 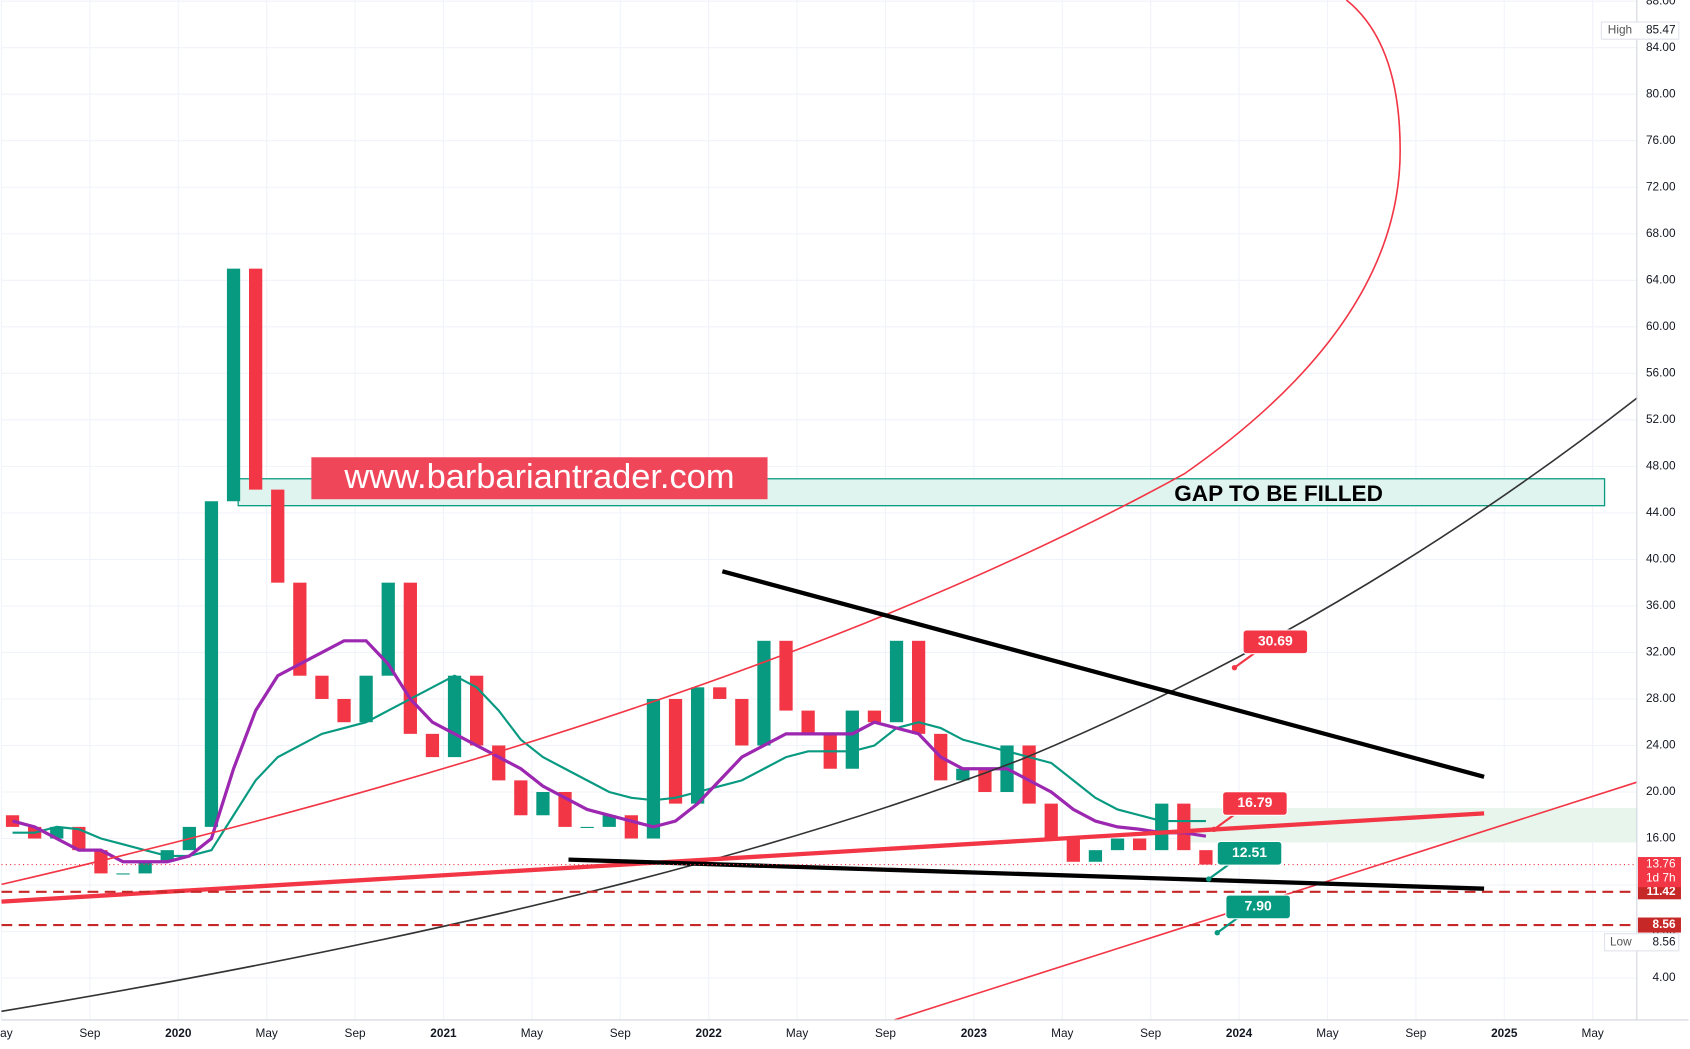 I want to click on y-tick-label: 40.00, so click(x=1661, y=559).